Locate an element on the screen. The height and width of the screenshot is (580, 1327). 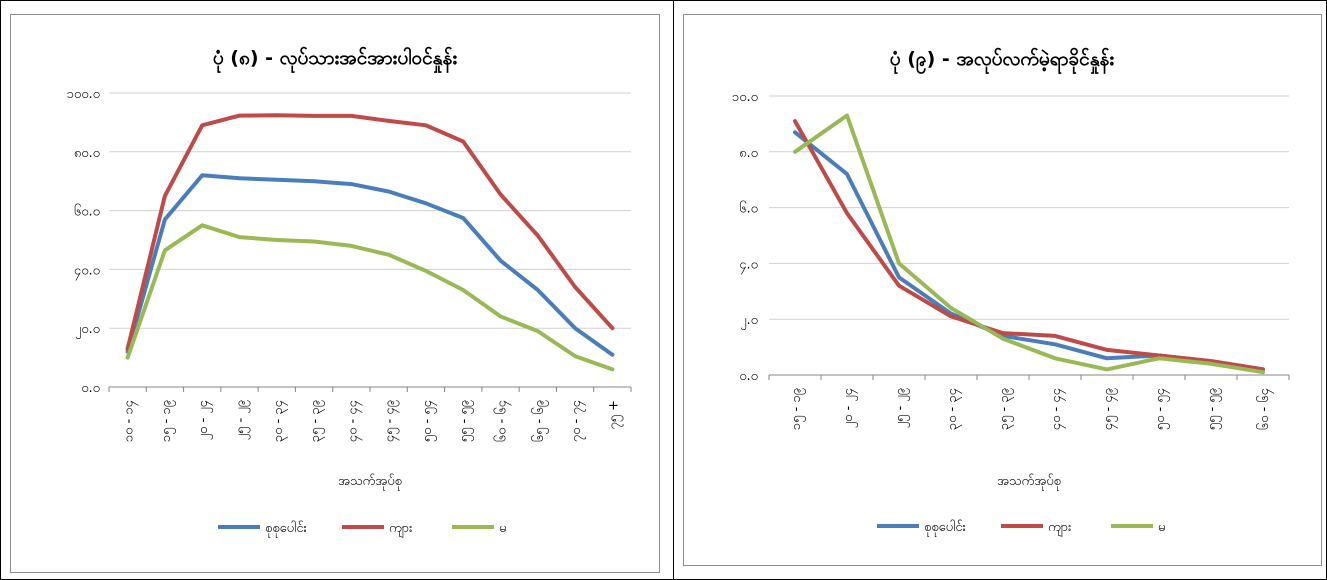
y-tick-label: ၈၀.၀ is located at coordinates (87, 153).